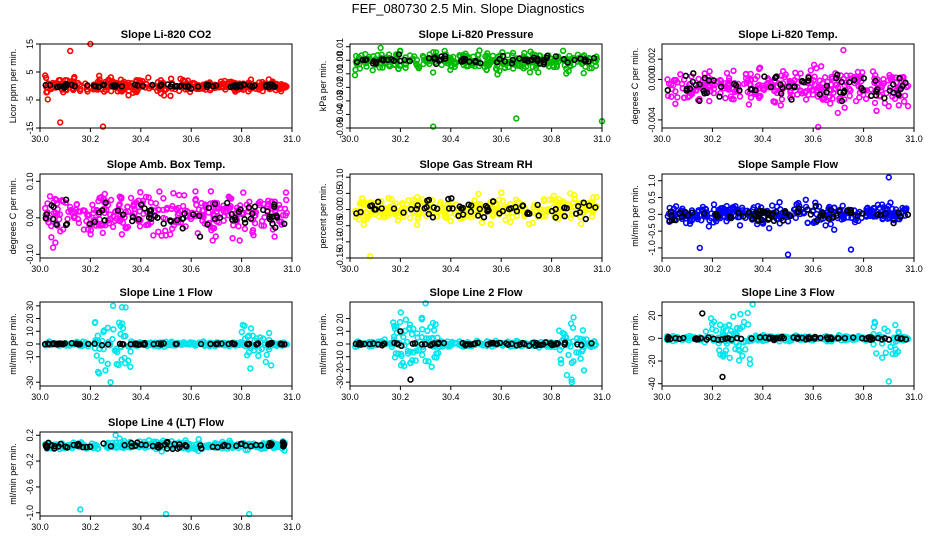  What do you see at coordinates (654, 215) in the screenshot?
I see `y-axis: -1.0-0.5 0.0 0.5 1.0` at bounding box center [654, 215].